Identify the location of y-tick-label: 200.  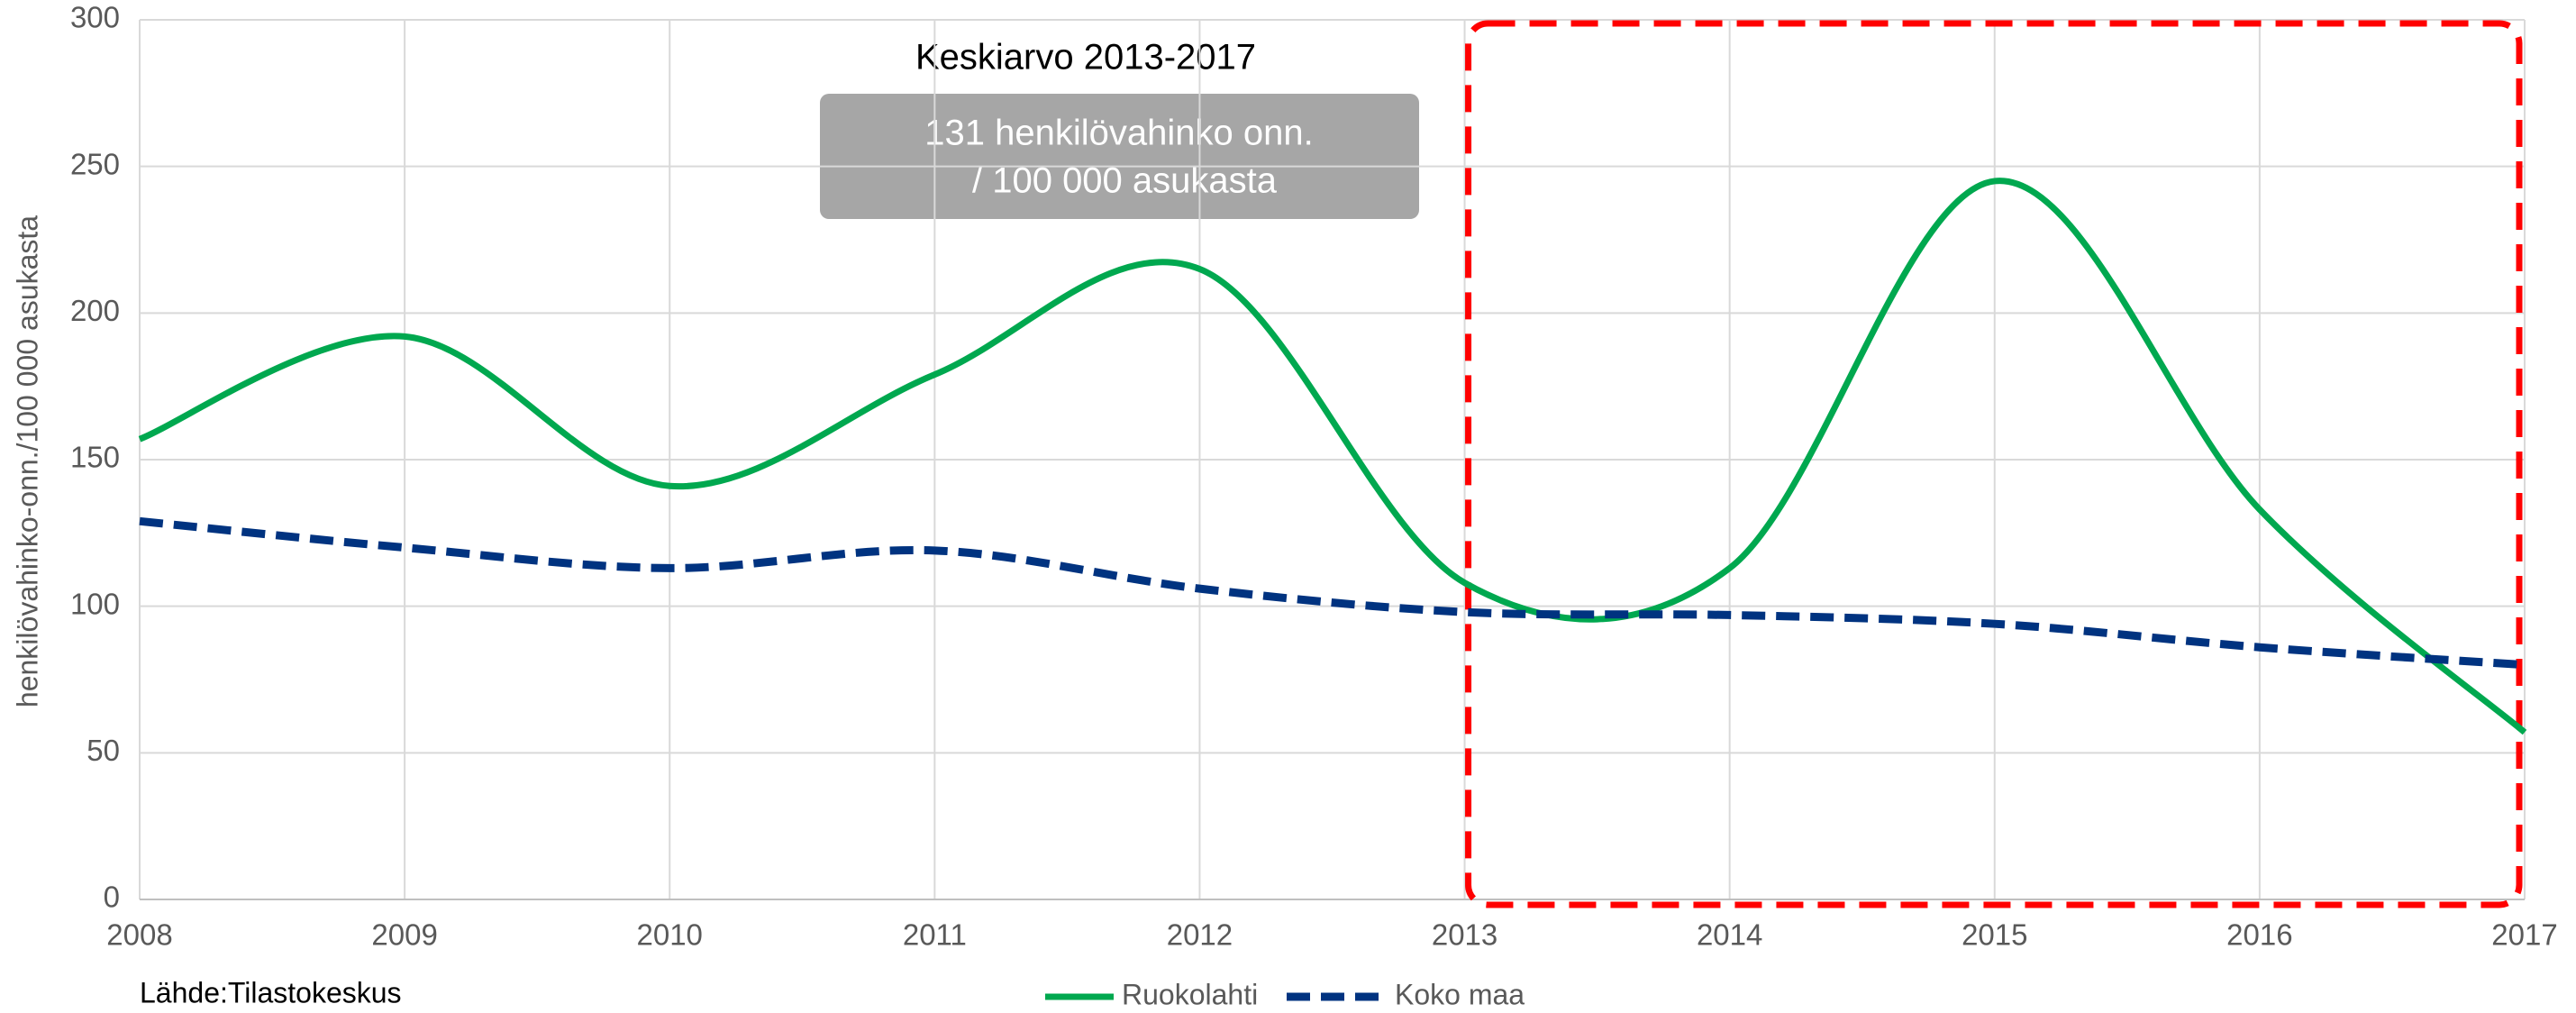
(95, 310).